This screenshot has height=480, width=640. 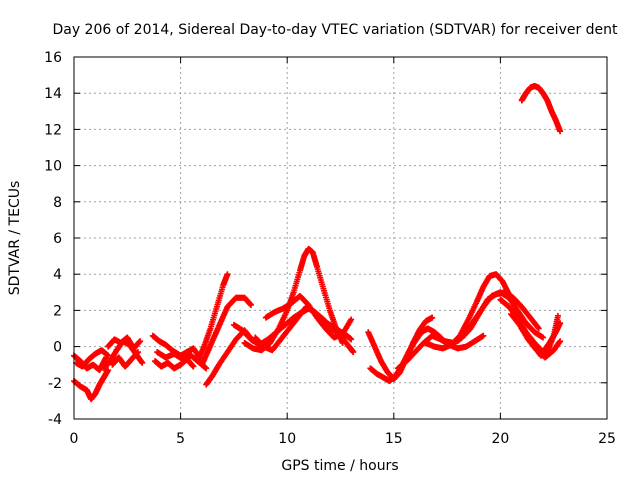 I want to click on series-s2, so click(x=91, y=385).